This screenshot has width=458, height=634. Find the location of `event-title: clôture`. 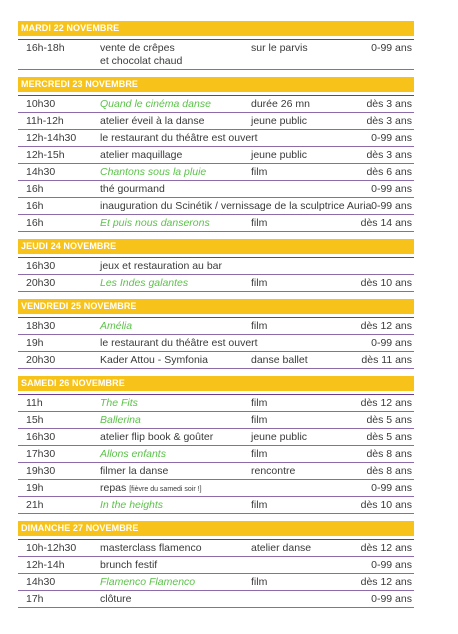

event-title: clôture is located at coordinates (116, 599).